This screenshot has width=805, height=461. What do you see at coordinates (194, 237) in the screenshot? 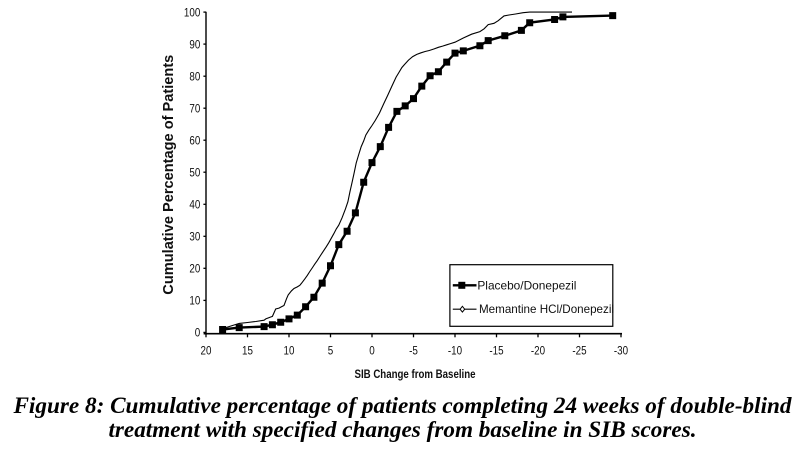
I see `svg-text: 30` at bounding box center [194, 237].